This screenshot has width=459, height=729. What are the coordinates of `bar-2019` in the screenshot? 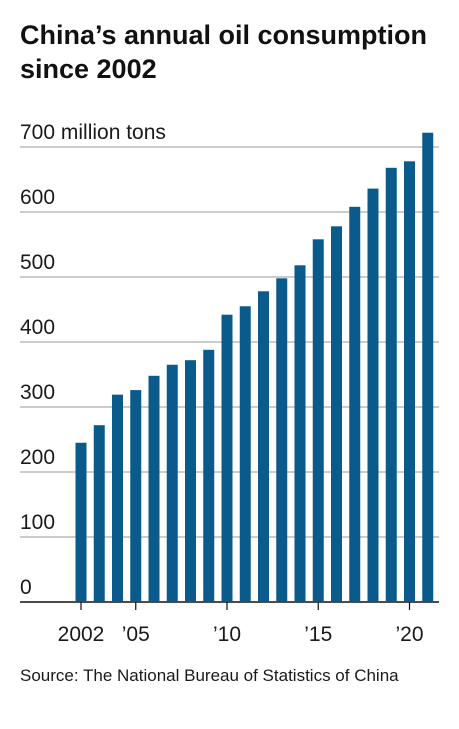 It's located at (391, 385).